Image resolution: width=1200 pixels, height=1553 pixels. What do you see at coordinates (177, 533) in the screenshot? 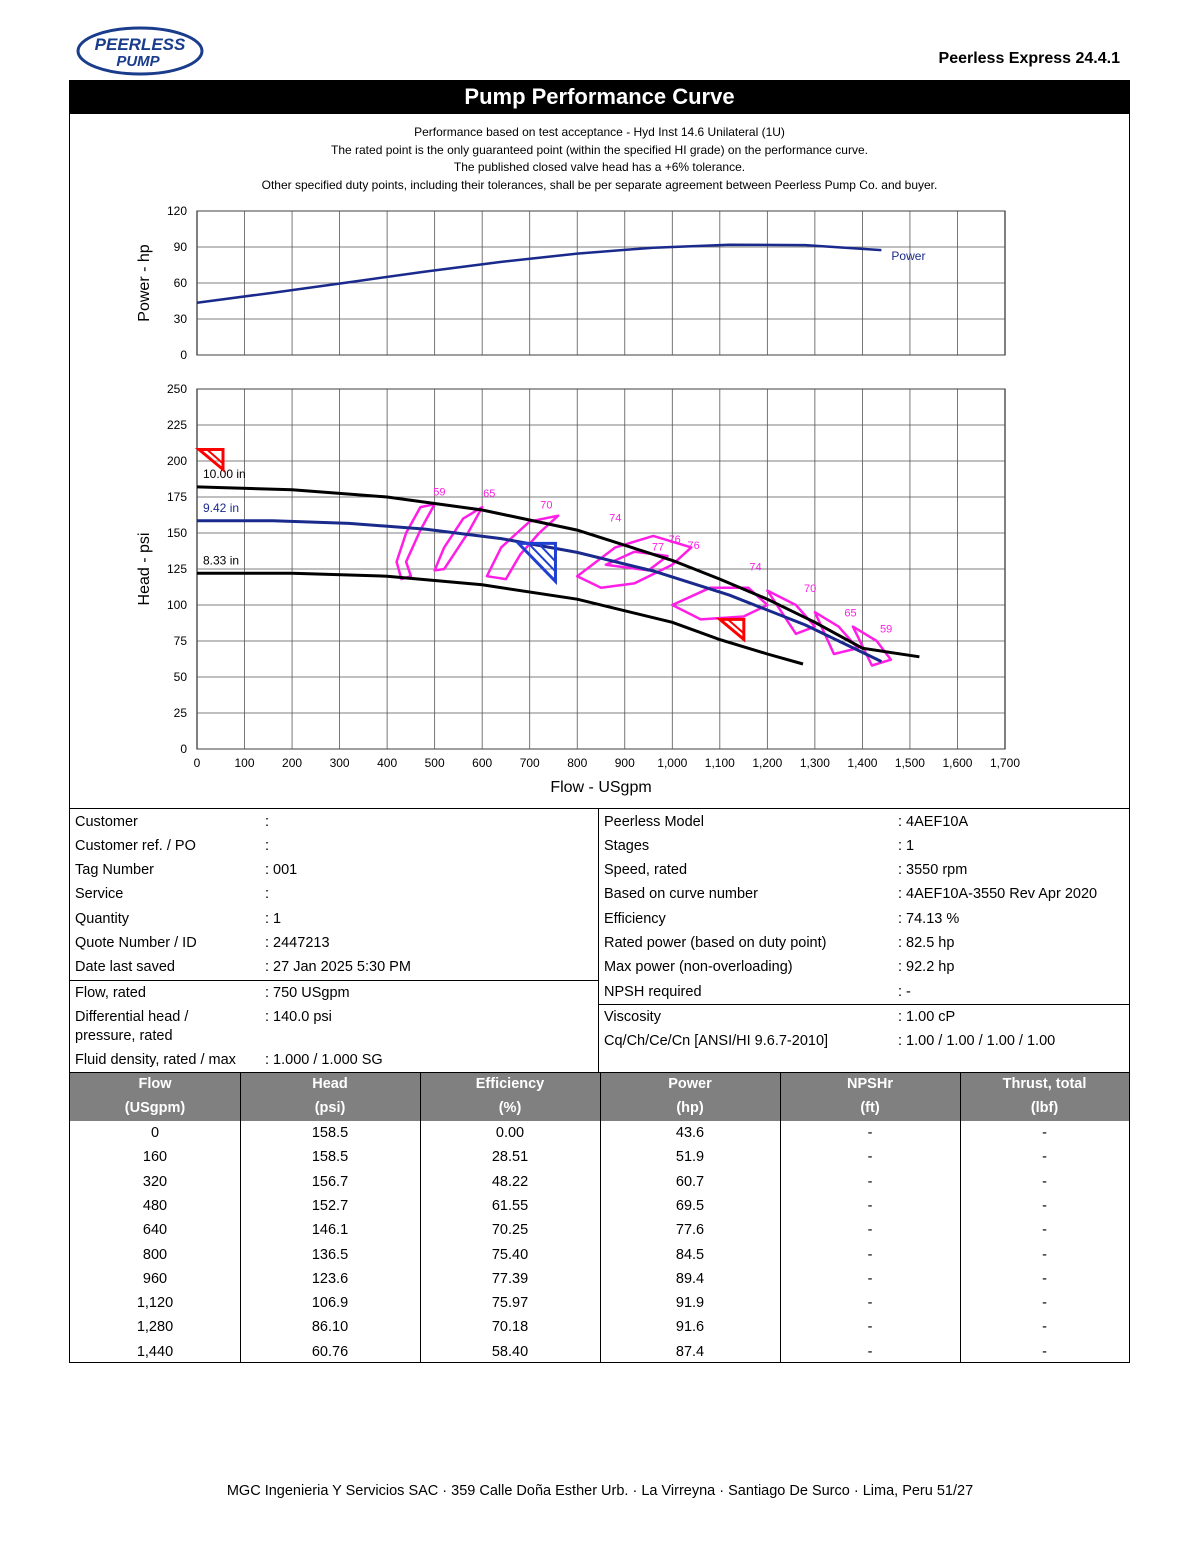
I see `head-y-tick-label: 150` at bounding box center [177, 533].